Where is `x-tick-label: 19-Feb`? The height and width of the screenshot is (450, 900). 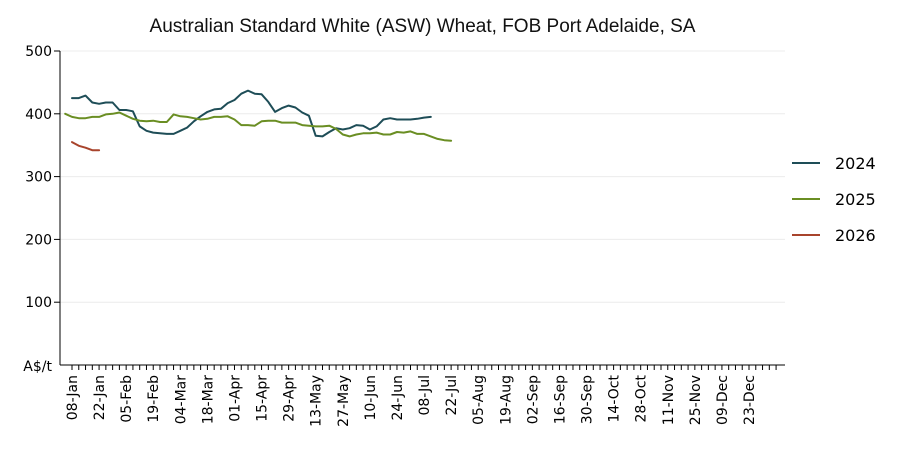 x-tick-label: 19-Feb is located at coordinates (154, 399).